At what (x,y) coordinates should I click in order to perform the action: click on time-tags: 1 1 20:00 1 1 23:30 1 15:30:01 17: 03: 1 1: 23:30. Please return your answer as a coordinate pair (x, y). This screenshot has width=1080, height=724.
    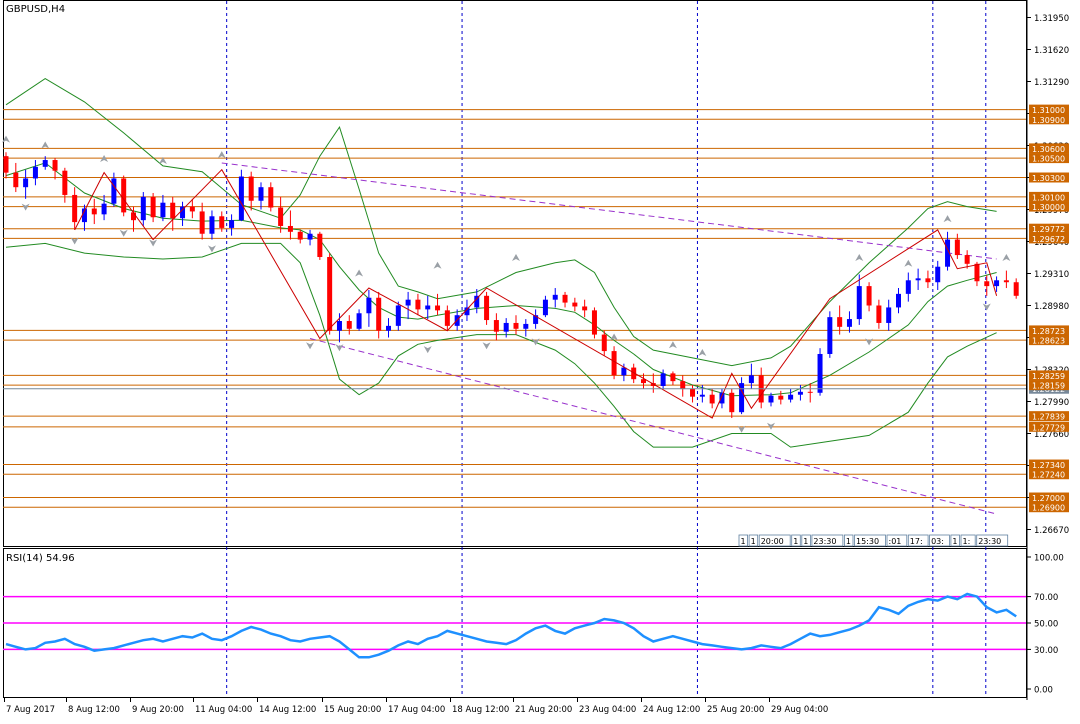
    Looking at the image, I should click on (873, 540).